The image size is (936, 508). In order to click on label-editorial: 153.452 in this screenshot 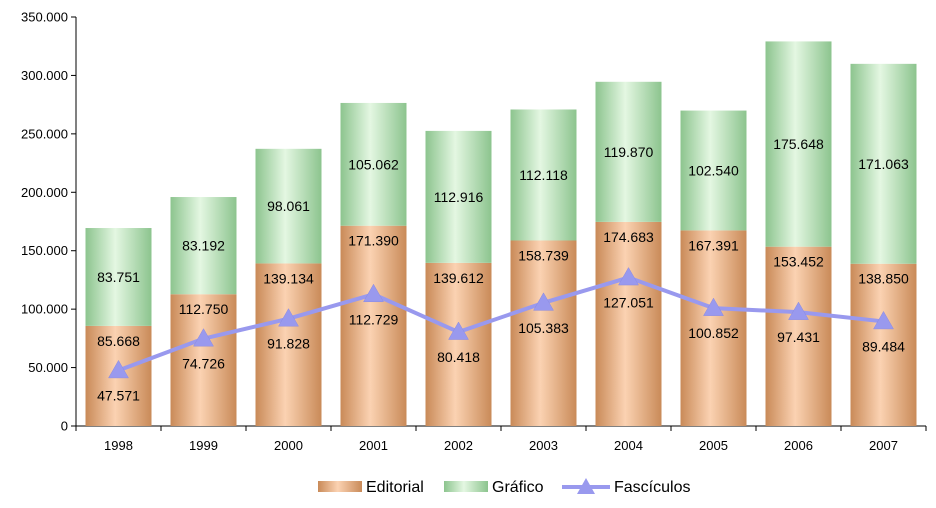, I will do `click(798, 262)`.